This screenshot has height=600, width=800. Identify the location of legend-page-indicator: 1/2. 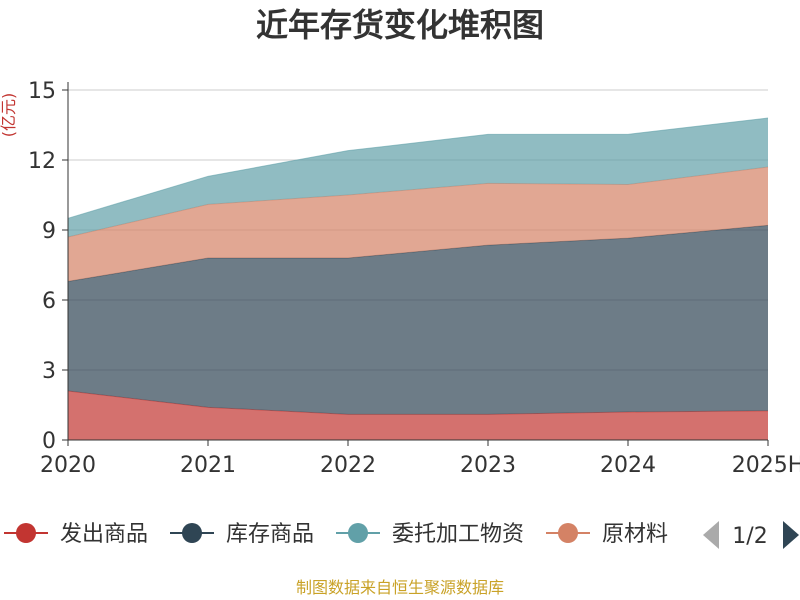
(749, 536).